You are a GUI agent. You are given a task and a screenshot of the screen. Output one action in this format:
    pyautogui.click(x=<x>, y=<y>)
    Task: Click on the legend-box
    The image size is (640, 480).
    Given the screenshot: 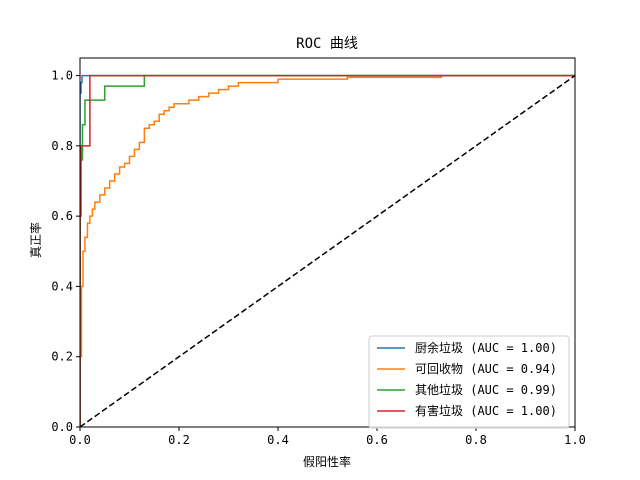 What is the action you would take?
    pyautogui.click(x=469, y=382)
    